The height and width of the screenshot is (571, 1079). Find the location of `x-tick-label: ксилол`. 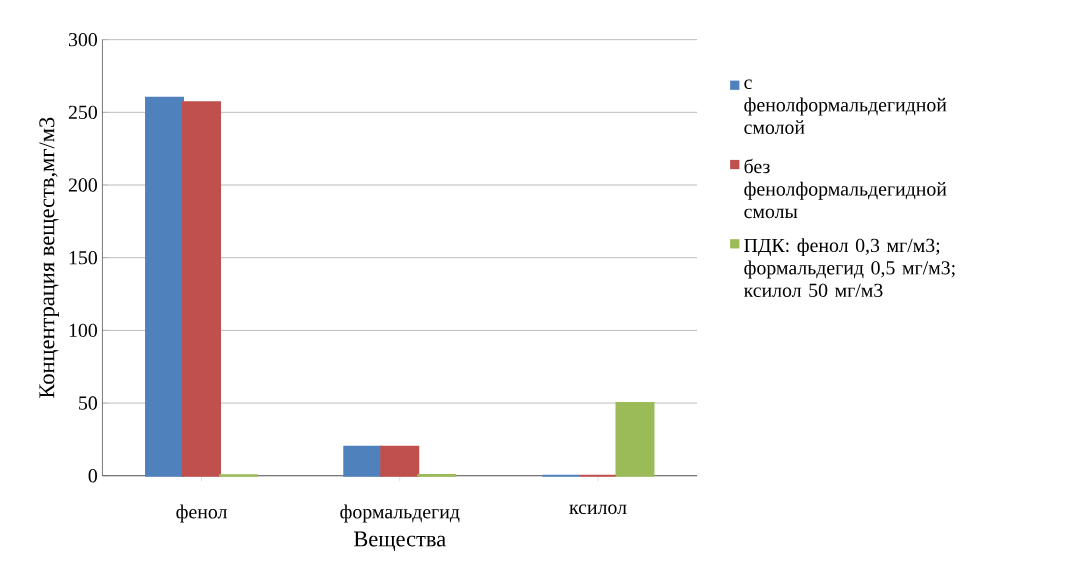

x-tick-label: ксилол is located at coordinates (598, 509).